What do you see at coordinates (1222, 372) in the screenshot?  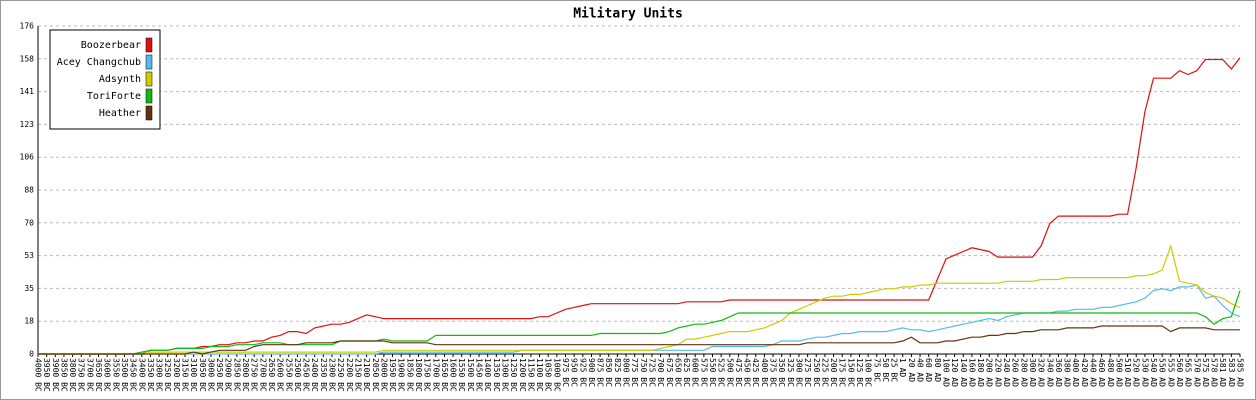 I see `x-tick-label: 581 AD` at bounding box center [1222, 372].